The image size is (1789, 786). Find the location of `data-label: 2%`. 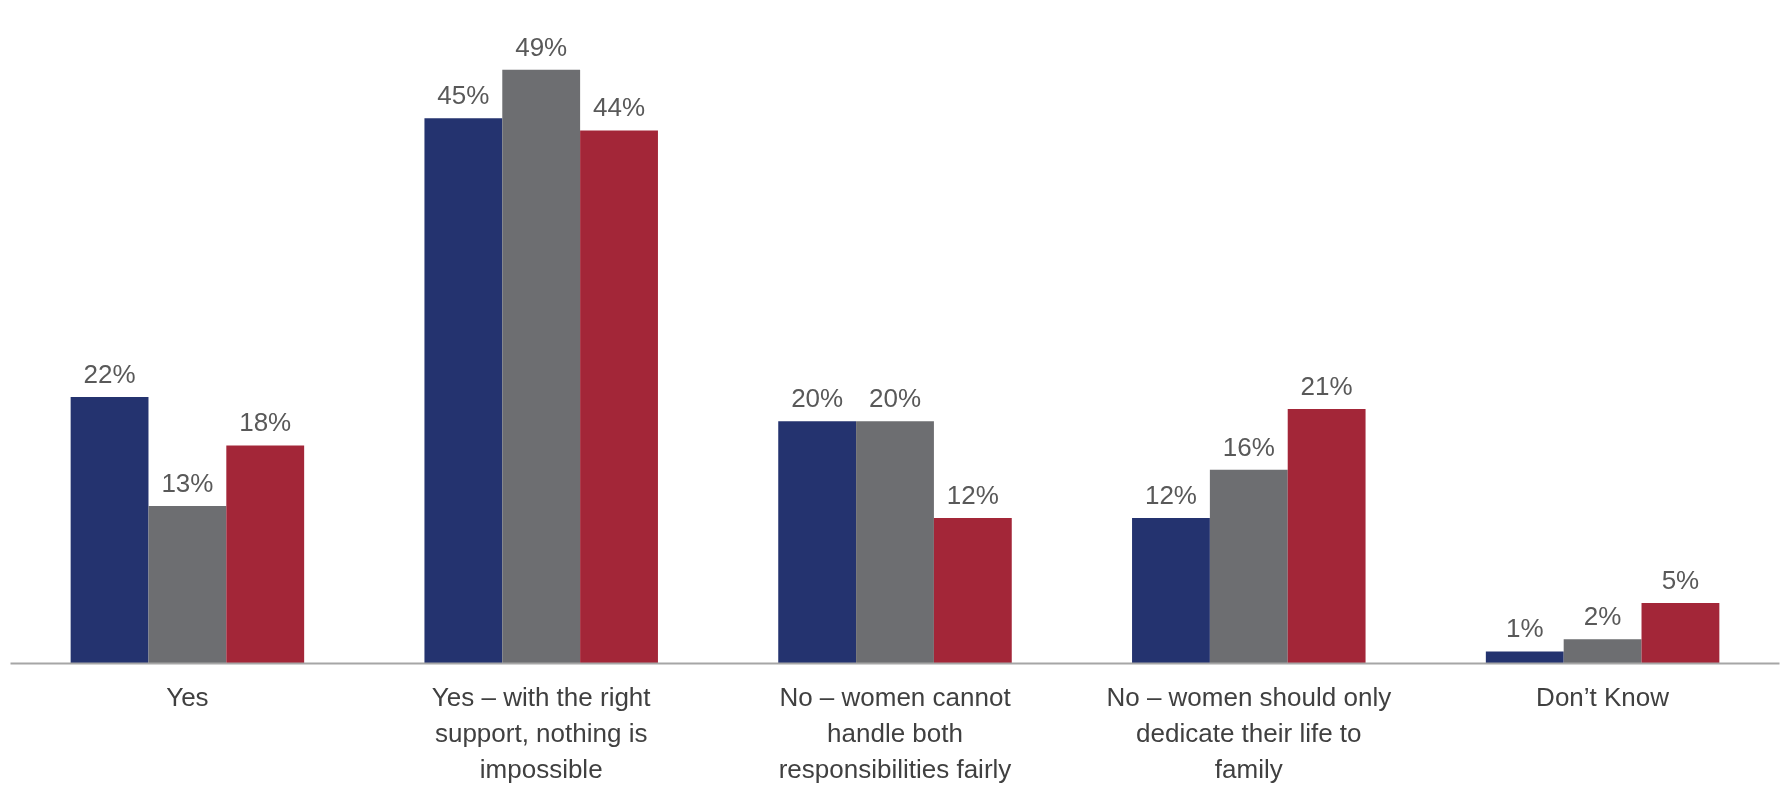

data-label: 2% is located at coordinates (1602, 616).